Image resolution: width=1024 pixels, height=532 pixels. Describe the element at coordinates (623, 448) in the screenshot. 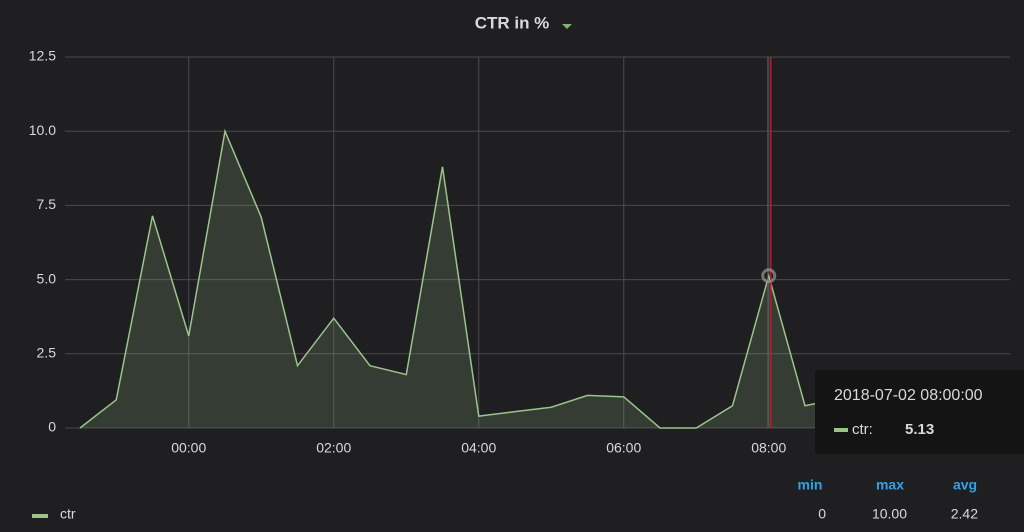

I see `x-tick-label: 06:00` at that location.